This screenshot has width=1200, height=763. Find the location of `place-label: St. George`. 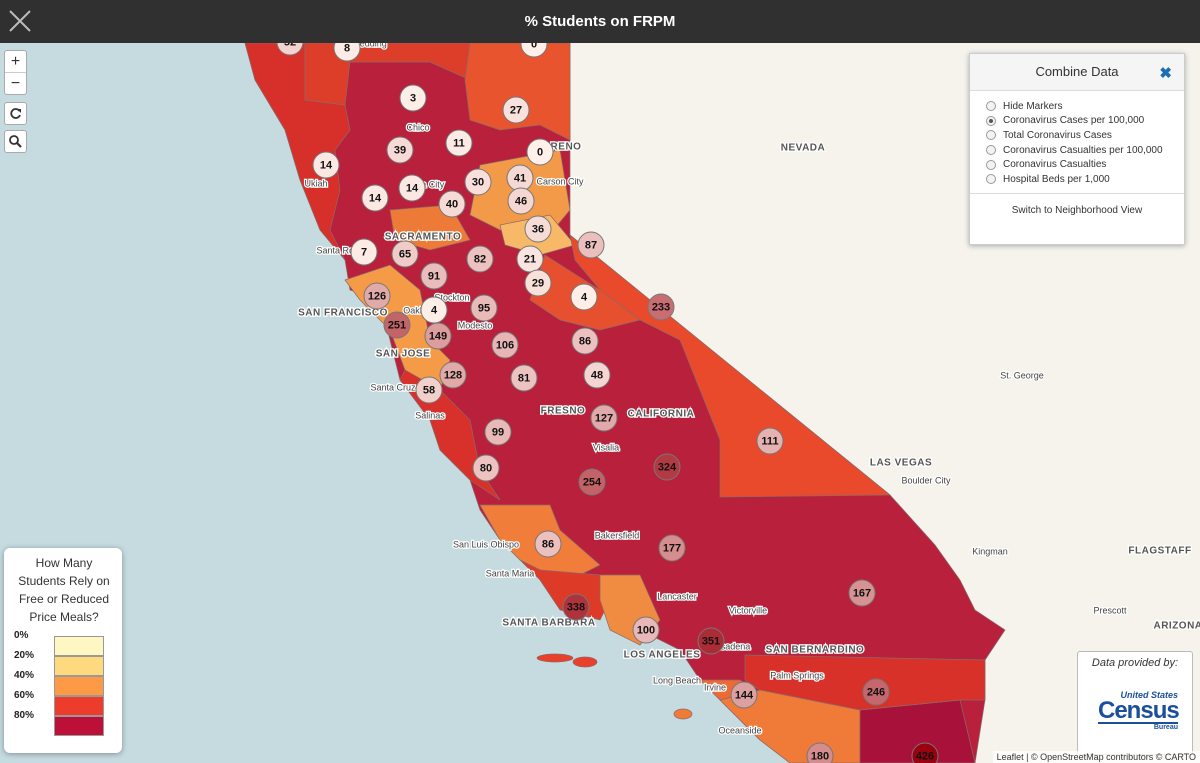

place-label: St. George is located at coordinates (1022, 375).